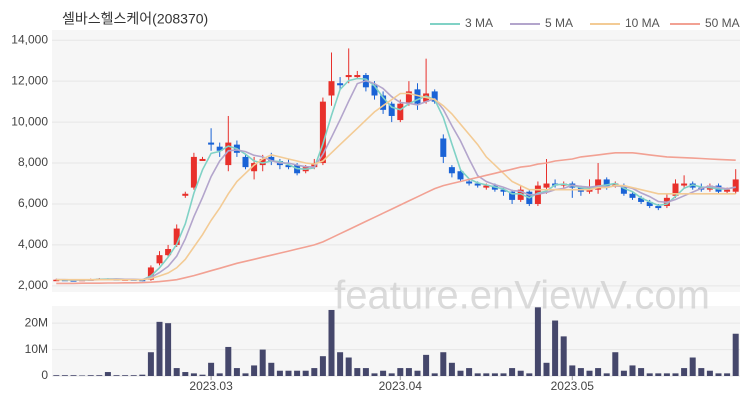 This screenshot has width=750, height=400. Describe the element at coordinates (33, 162) in the screenshot. I see `y-tick-label: 8,000` at that location.